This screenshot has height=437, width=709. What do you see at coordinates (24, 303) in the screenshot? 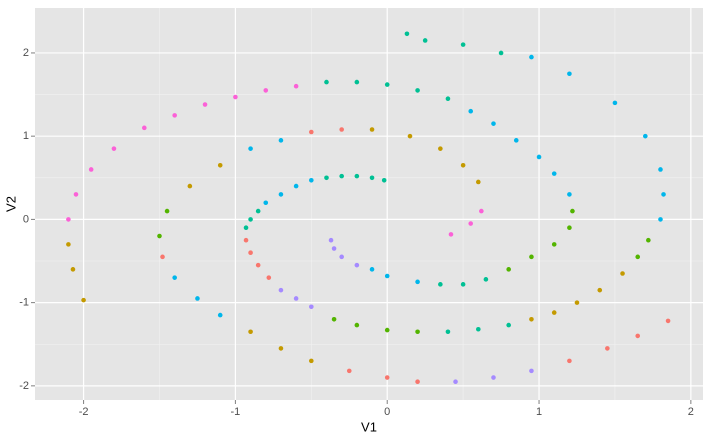
I see `y-tick-label: -1` at bounding box center [24, 303].